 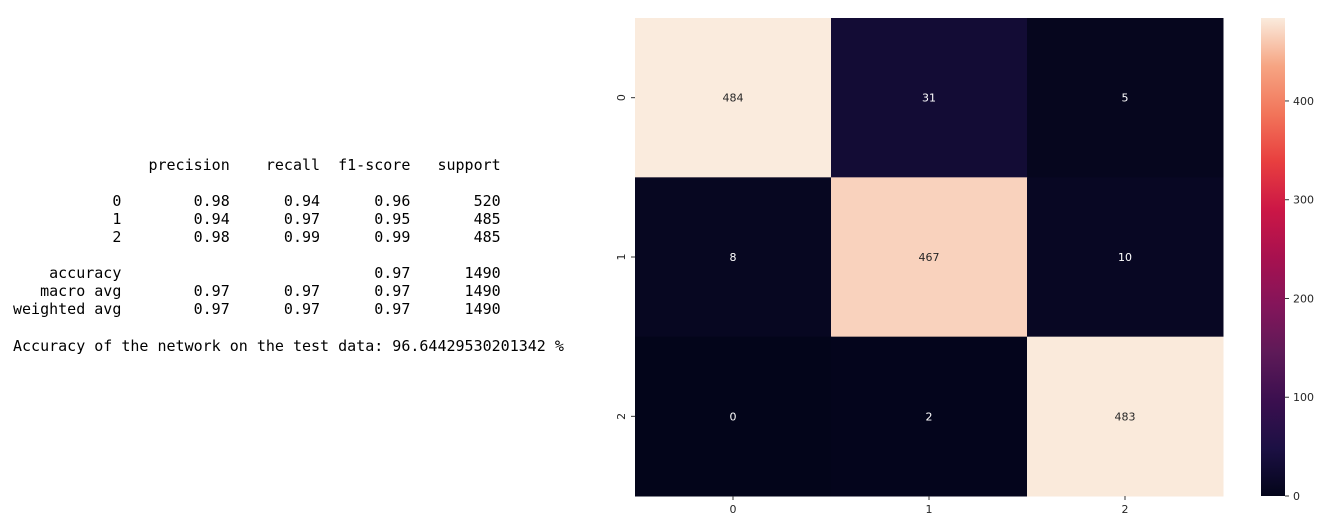 I want to click on colorbar-tick-label: 200, so click(x=1303, y=298).